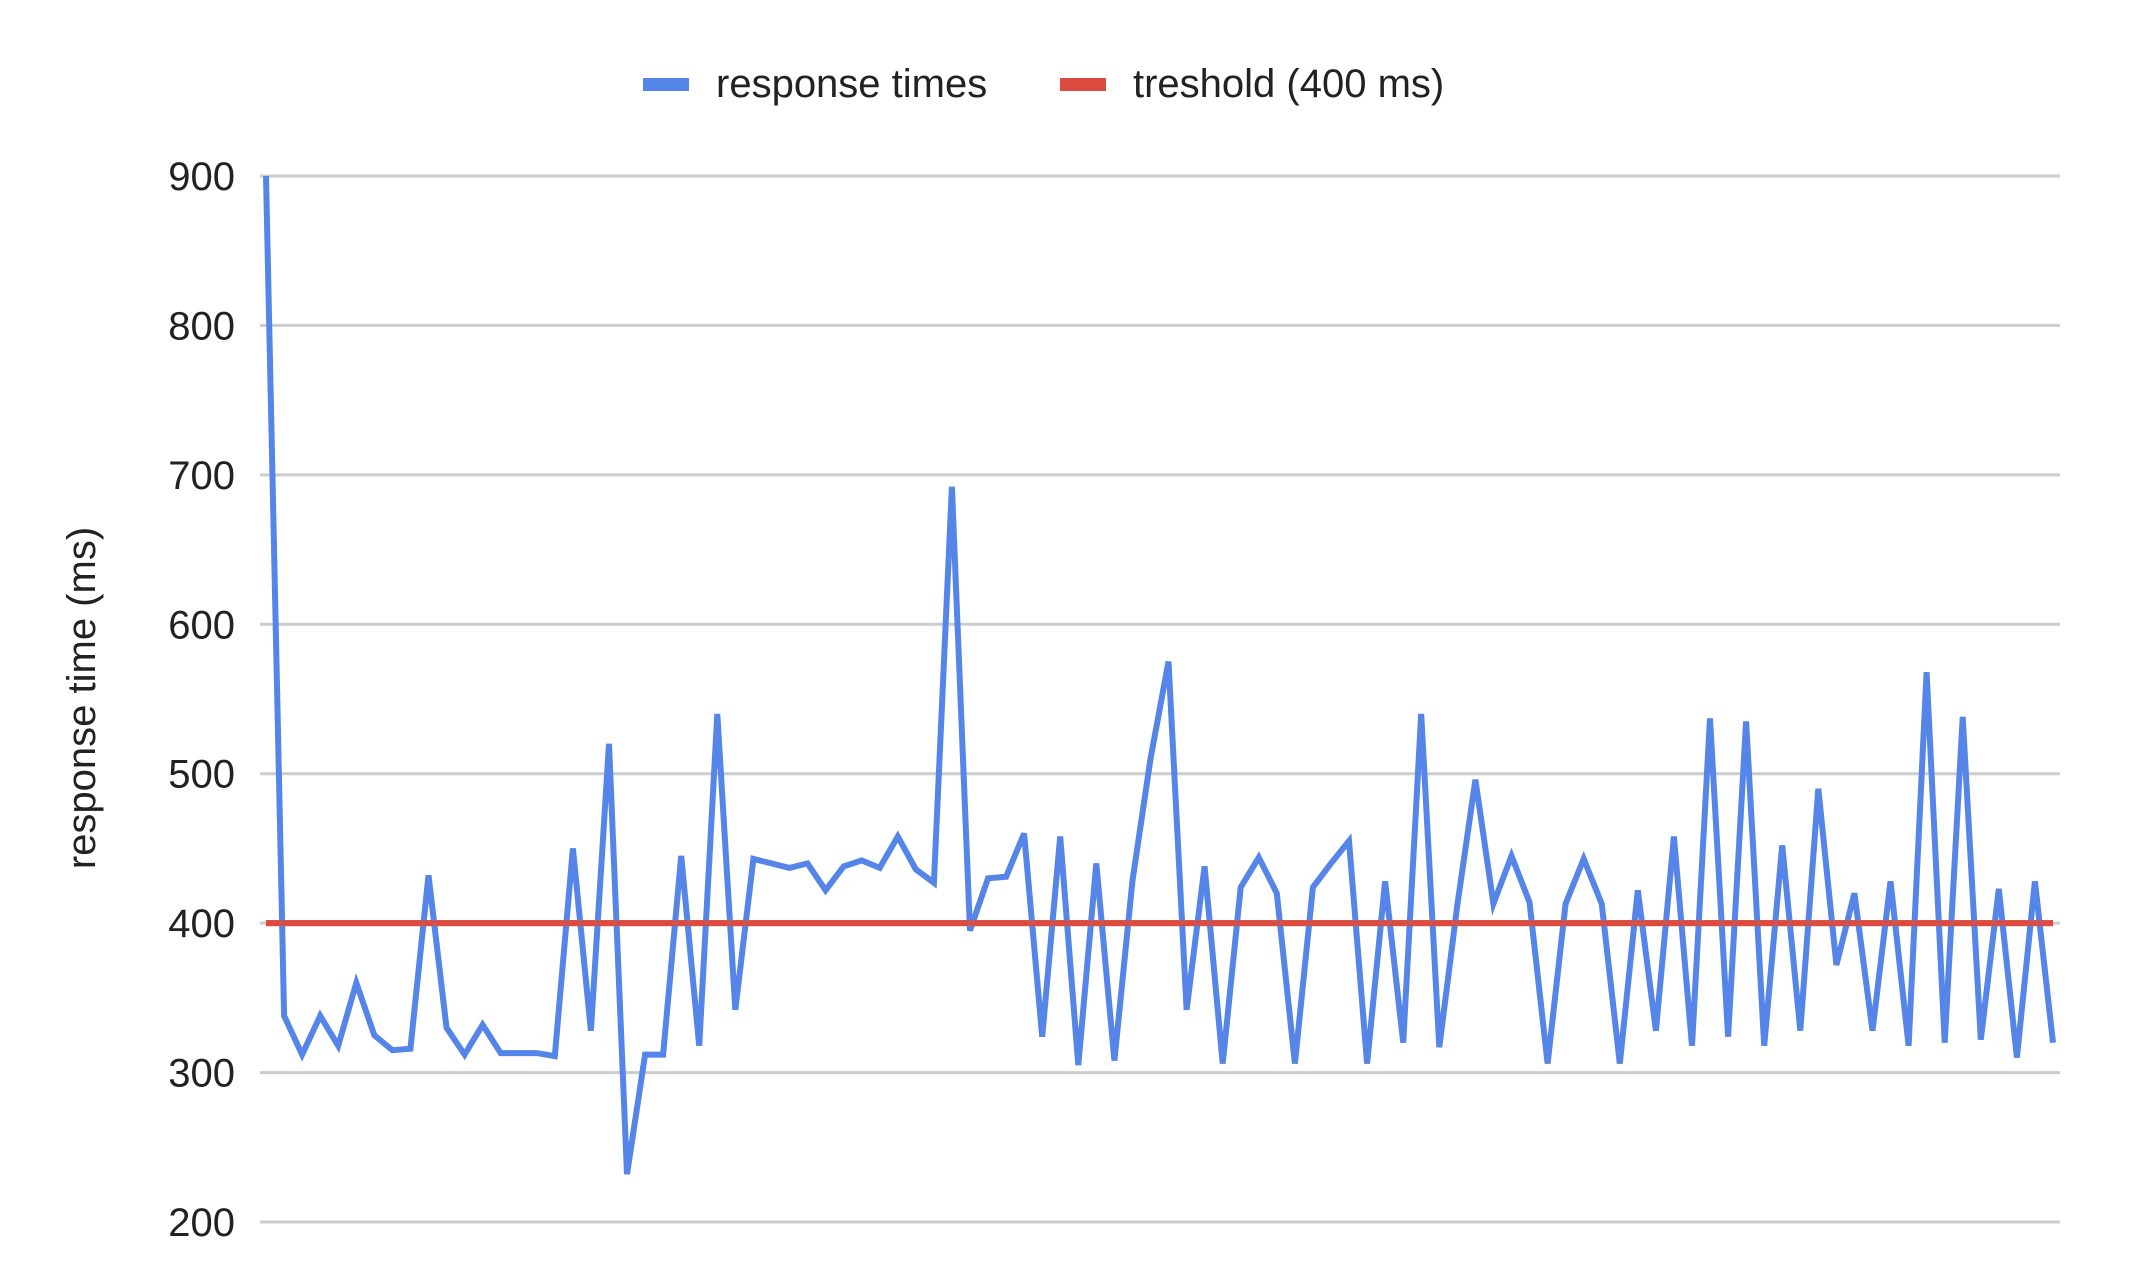 The image size is (2154, 1278). I want to click on y-tick-label: 200, so click(201, 1223).